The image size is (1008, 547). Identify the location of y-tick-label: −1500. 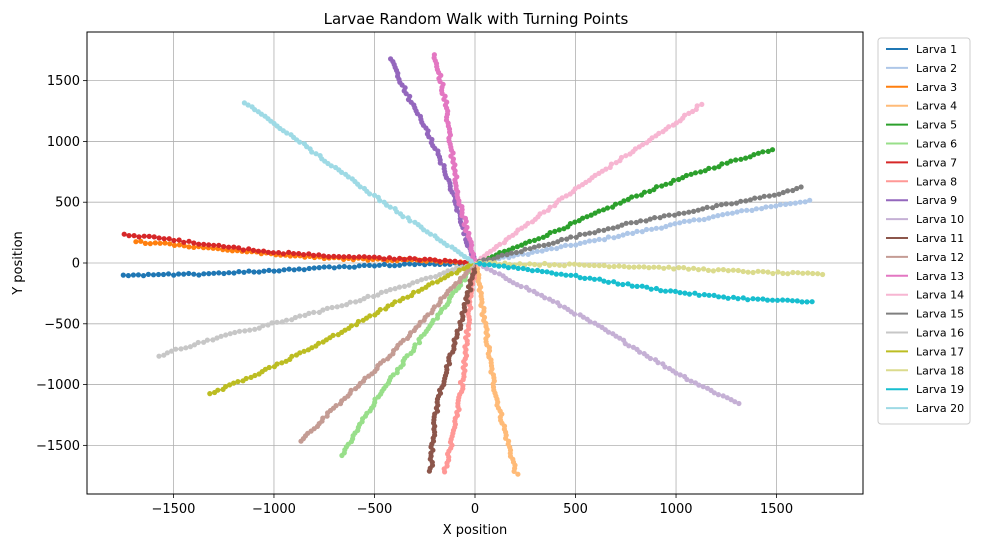
(58, 446).